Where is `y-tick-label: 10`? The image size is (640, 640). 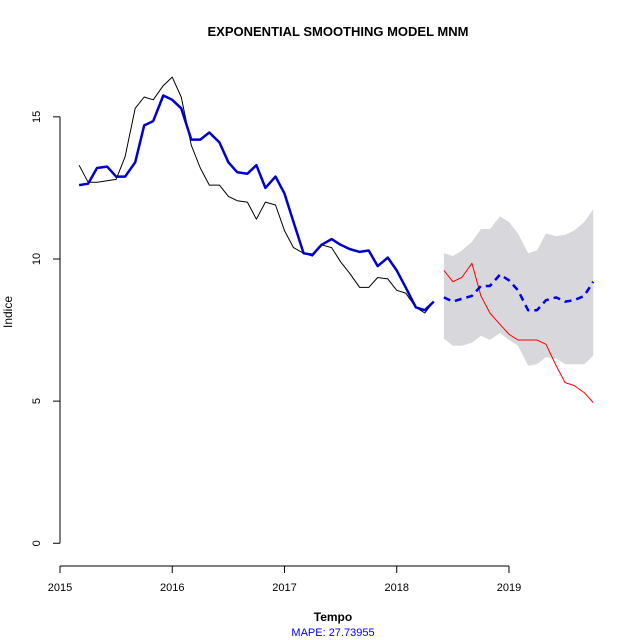 y-tick-label: 10 is located at coordinates (37, 259).